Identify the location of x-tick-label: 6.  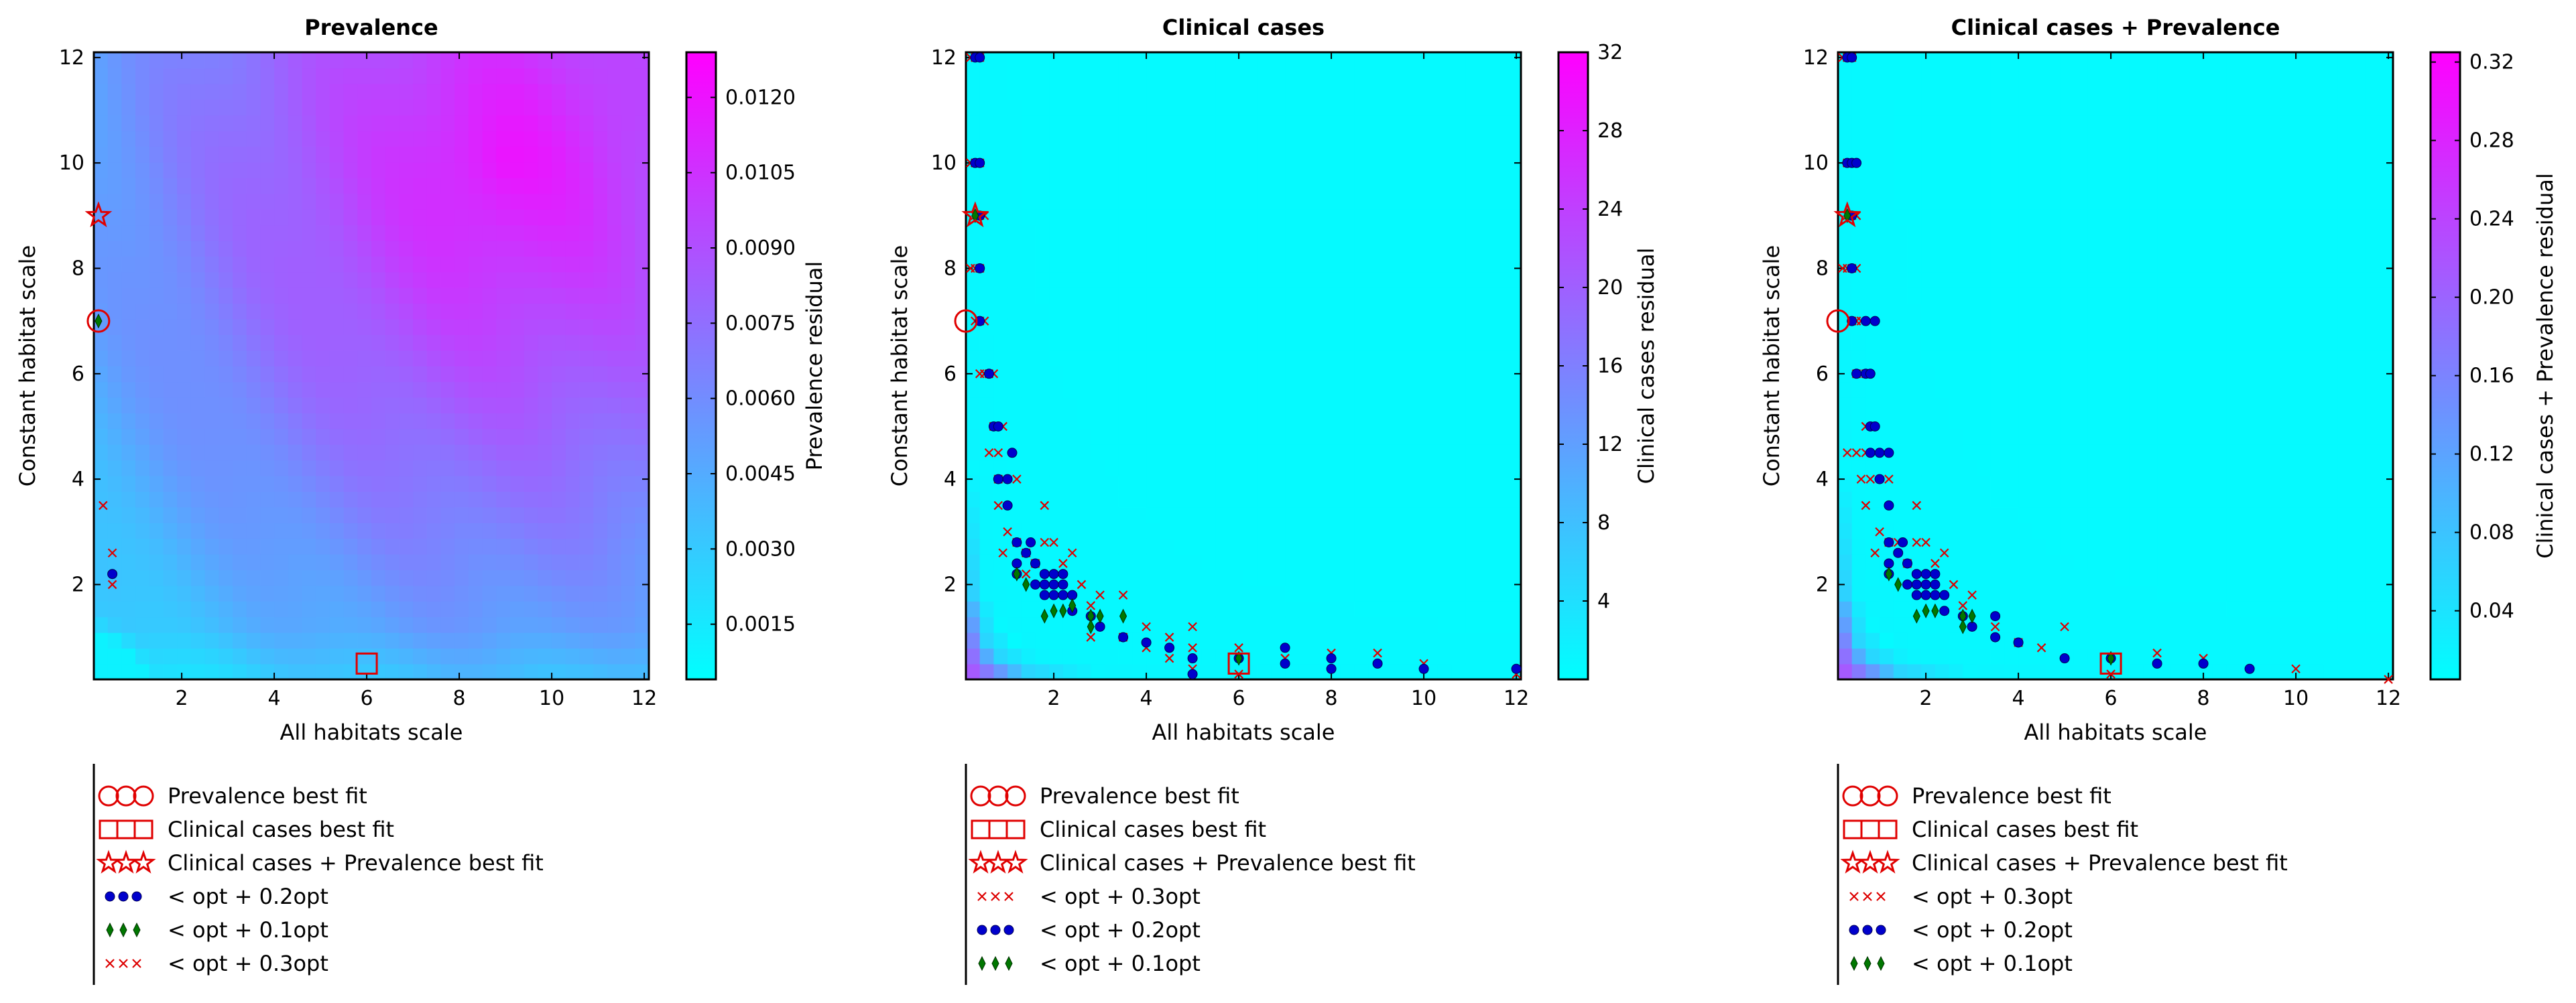
(367, 698).